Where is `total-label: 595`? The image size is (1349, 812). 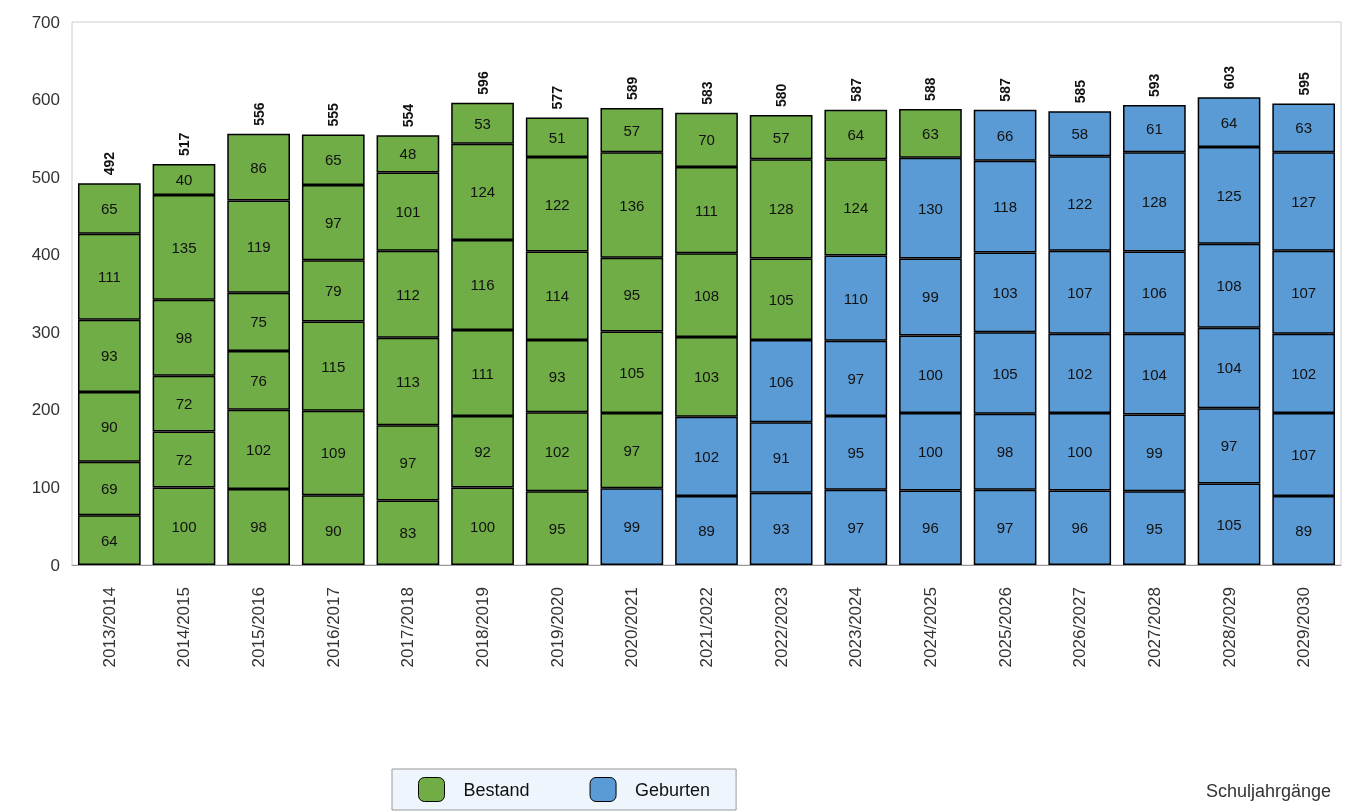
total-label: 595 is located at coordinates (1303, 83).